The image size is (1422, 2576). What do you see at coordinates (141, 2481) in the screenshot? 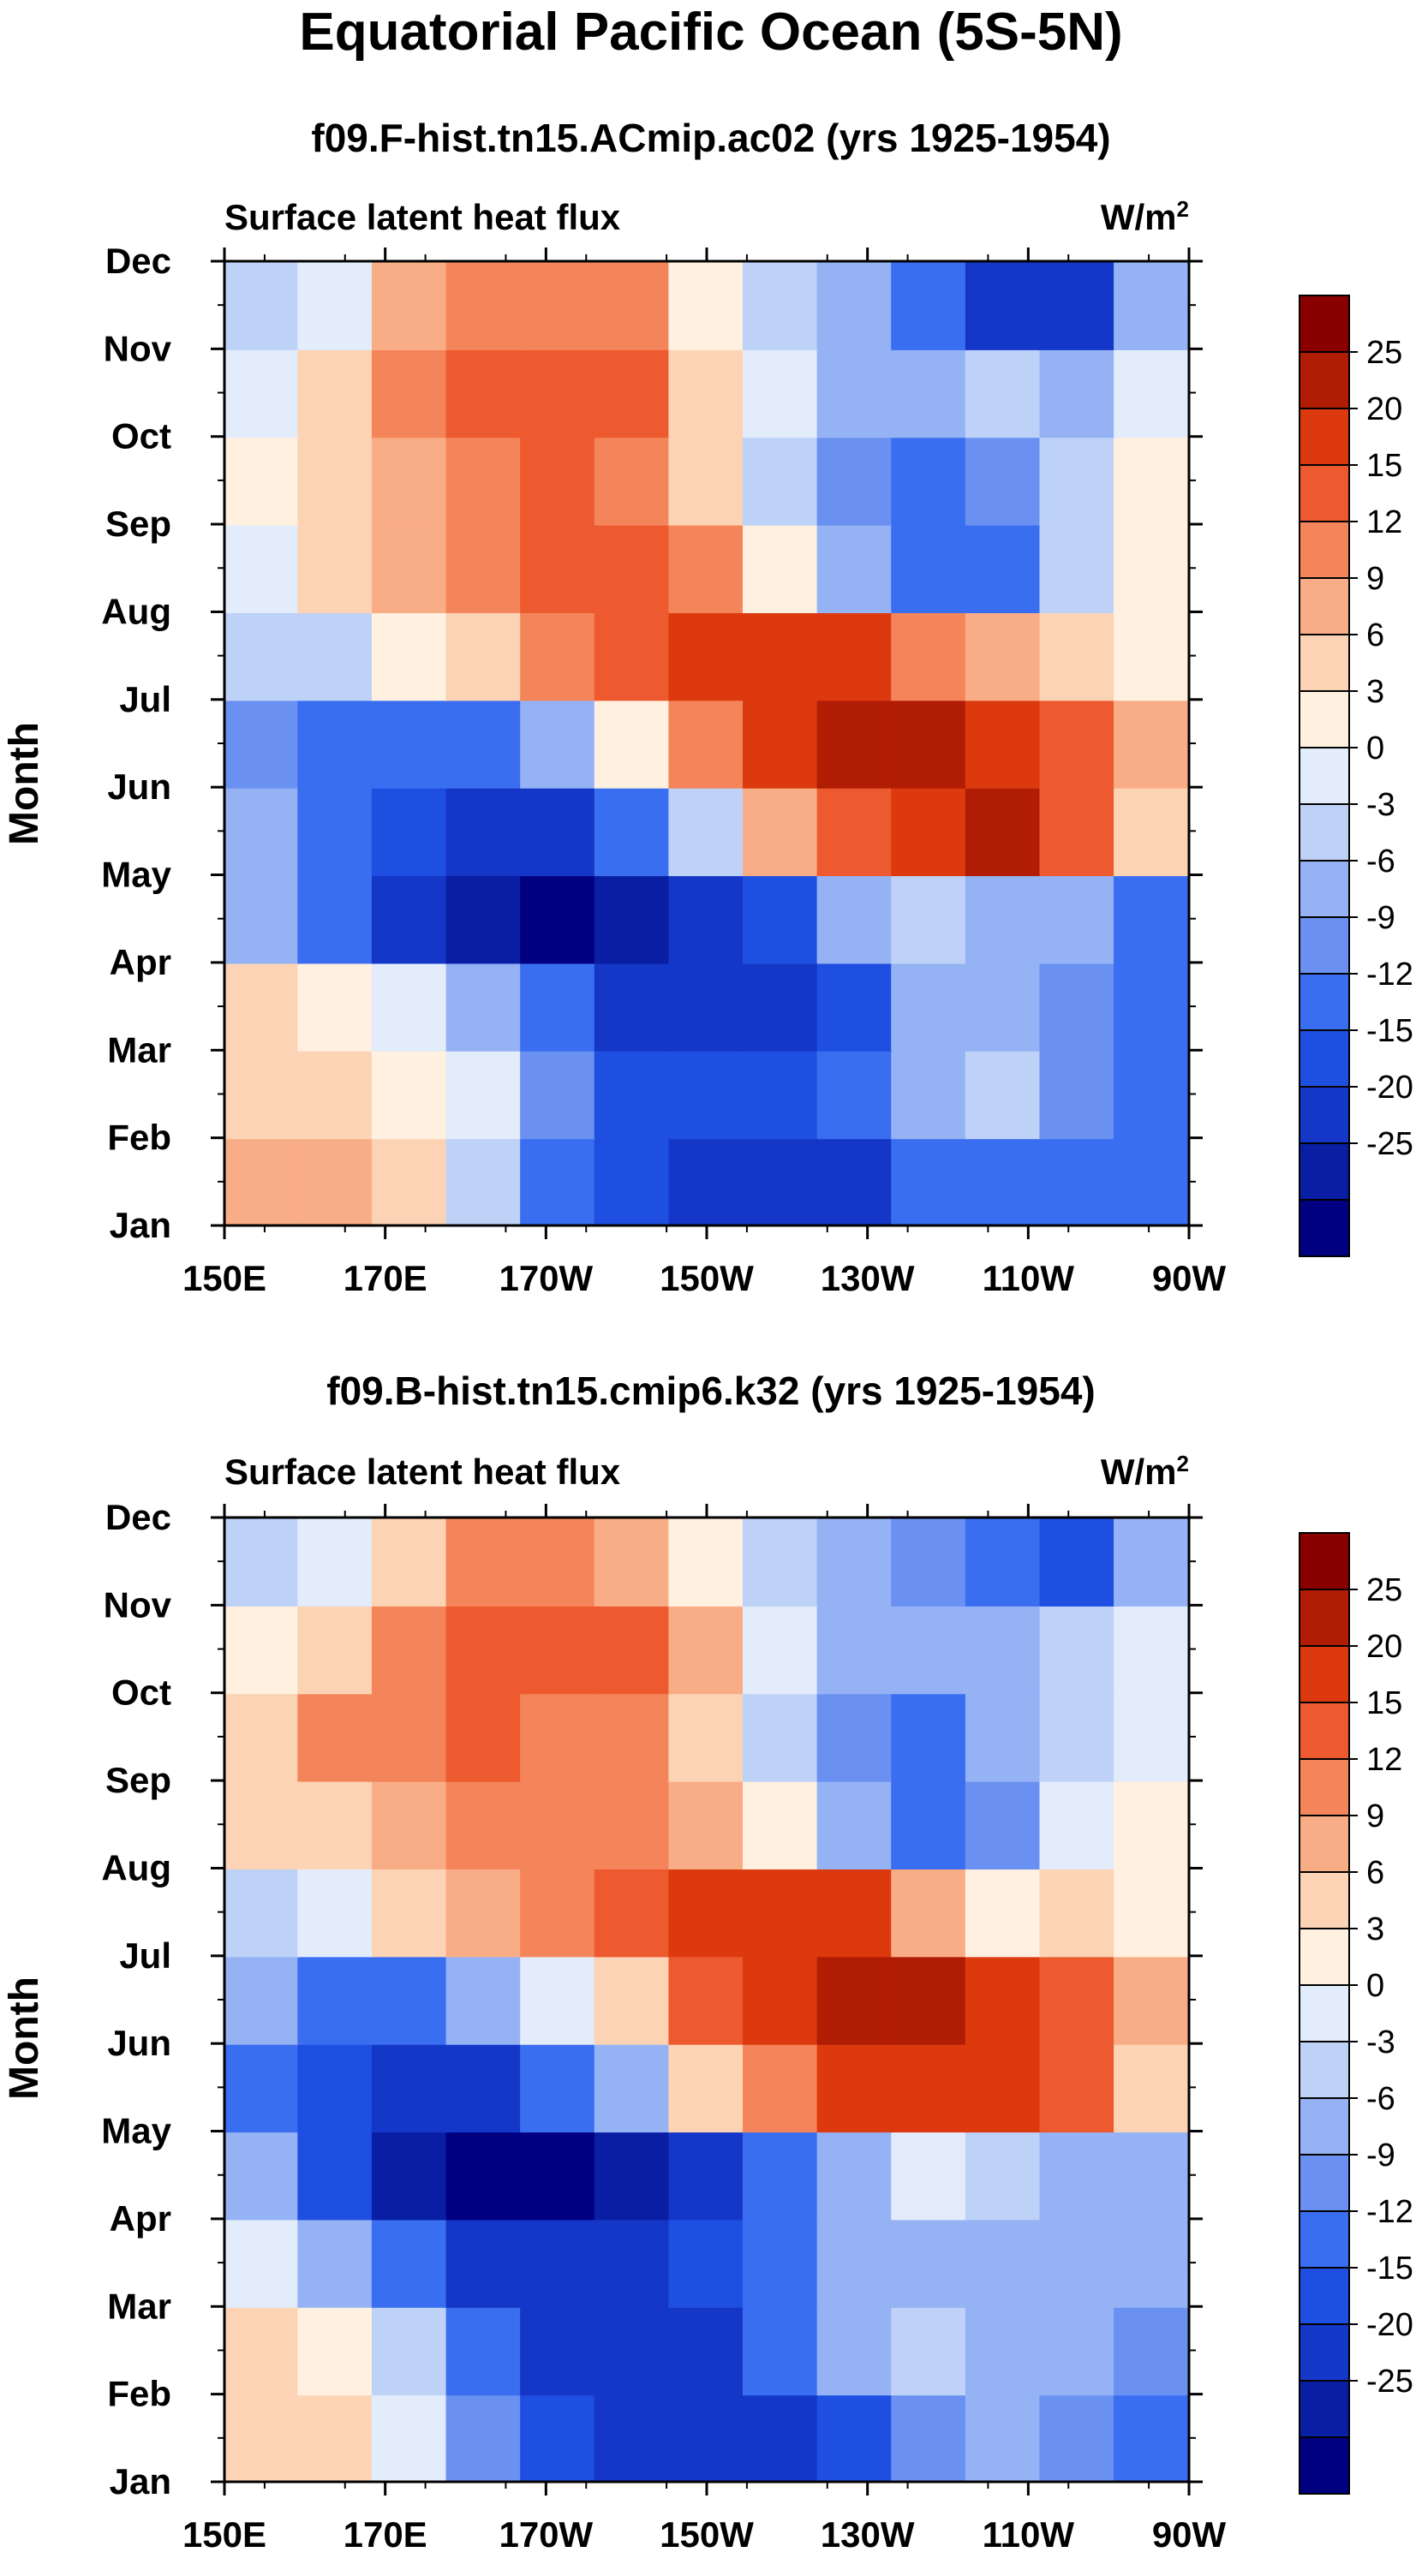
I see `y-tick-label: Jan` at bounding box center [141, 2481].